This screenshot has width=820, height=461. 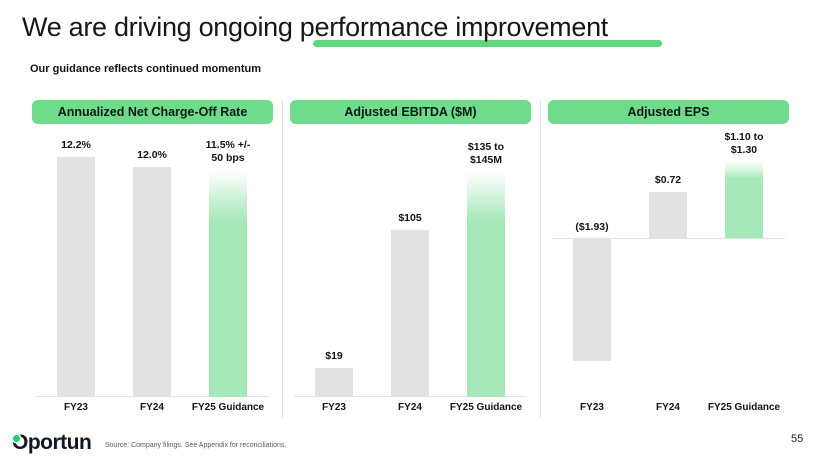 What do you see at coordinates (797, 439) in the screenshot?
I see `page-number: 55` at bounding box center [797, 439].